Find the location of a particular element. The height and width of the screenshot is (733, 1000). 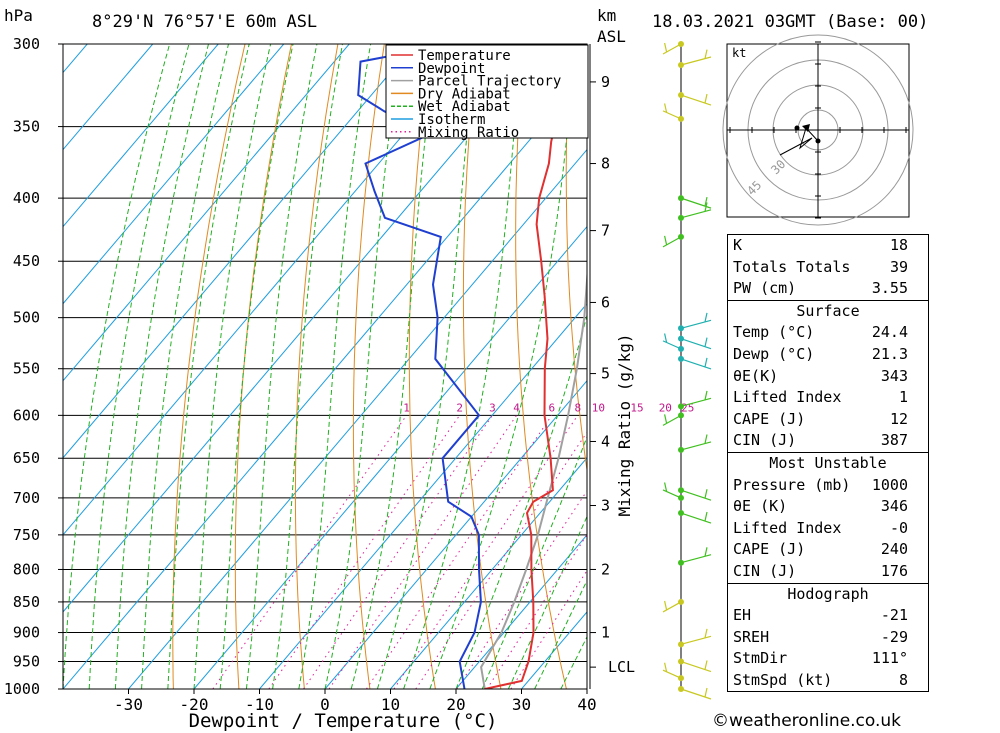

height-tick-label: 5 is located at coordinates (605, 374).